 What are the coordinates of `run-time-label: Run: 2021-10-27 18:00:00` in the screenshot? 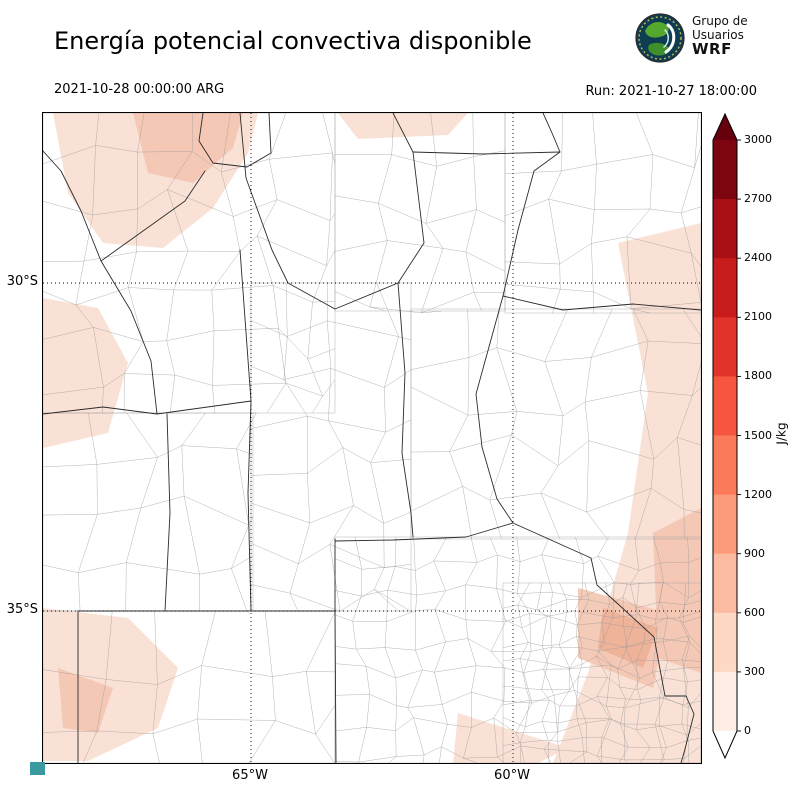 It's located at (671, 91).